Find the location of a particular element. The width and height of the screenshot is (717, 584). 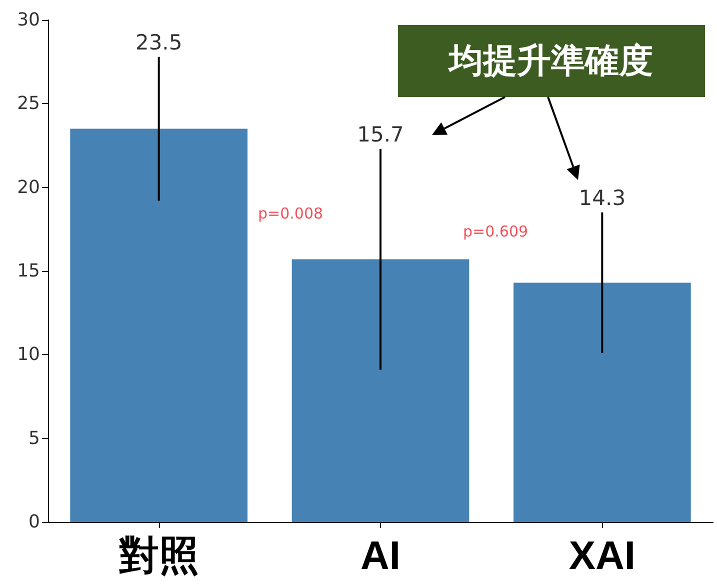

y-tick-label: 20 is located at coordinates (28, 187).